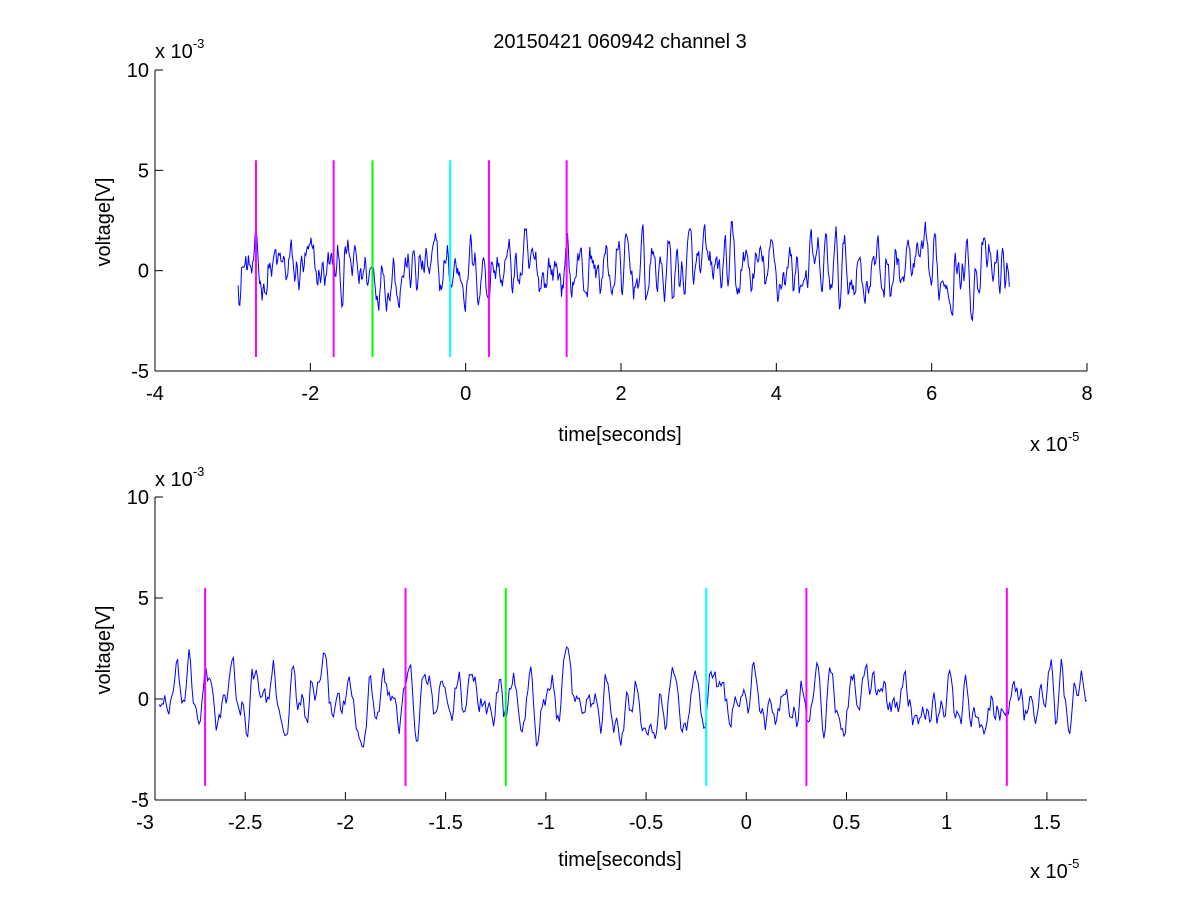  What do you see at coordinates (1086, 394) in the screenshot?
I see `x-tick-label: 8` at bounding box center [1086, 394].